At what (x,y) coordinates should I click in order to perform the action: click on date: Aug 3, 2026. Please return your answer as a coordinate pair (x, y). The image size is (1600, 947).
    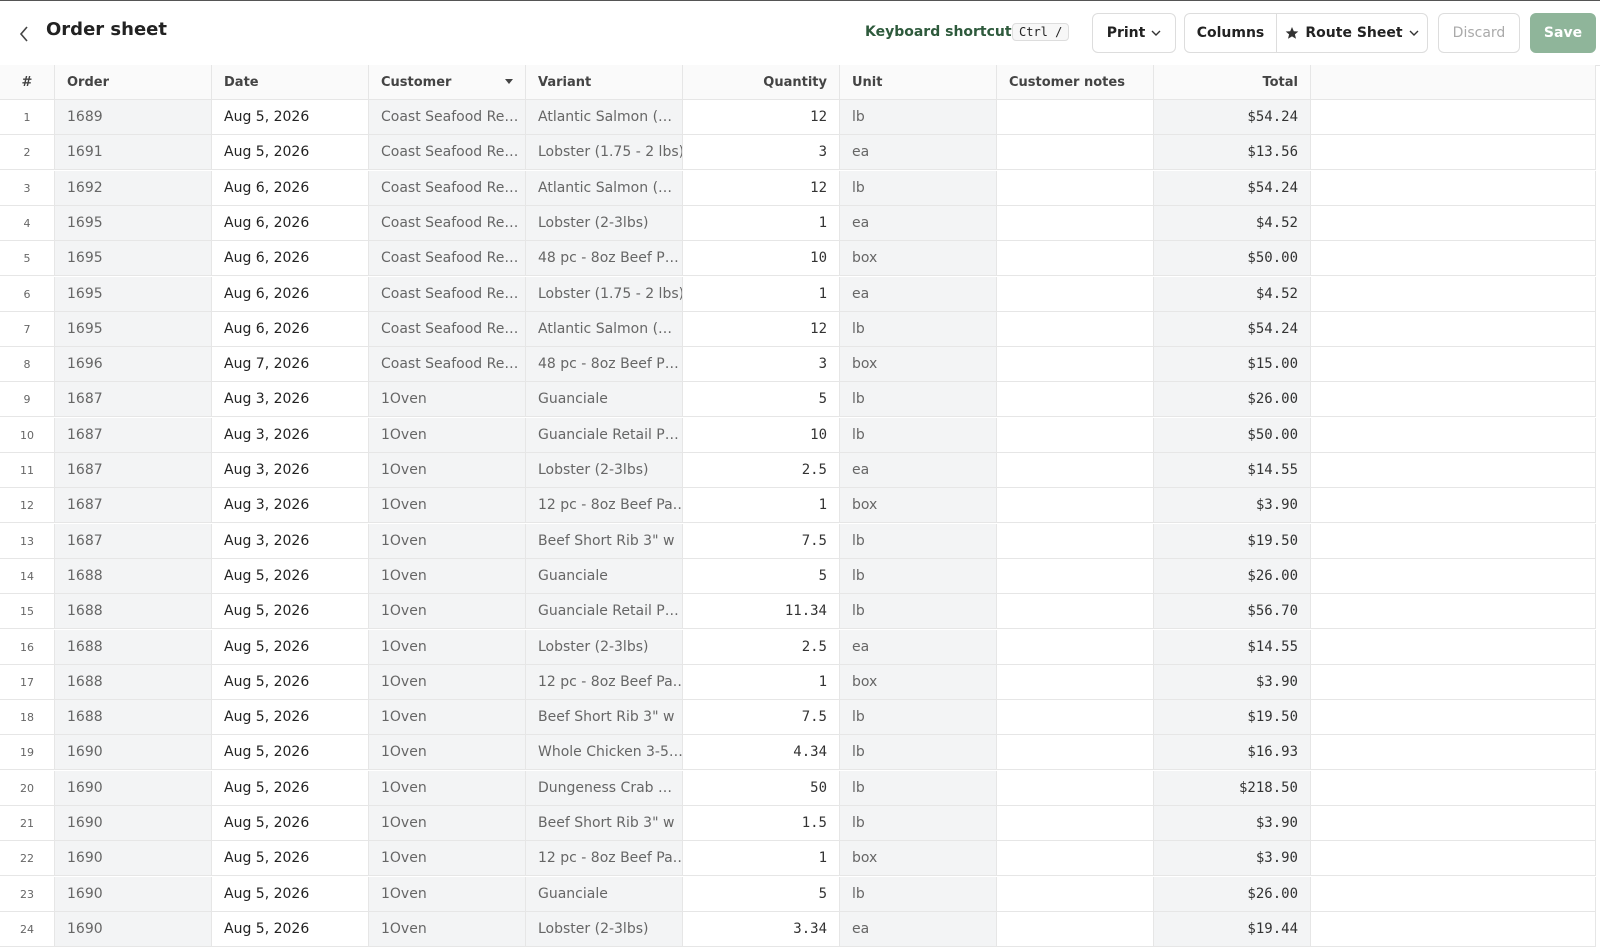
    Looking at the image, I should click on (290, 470).